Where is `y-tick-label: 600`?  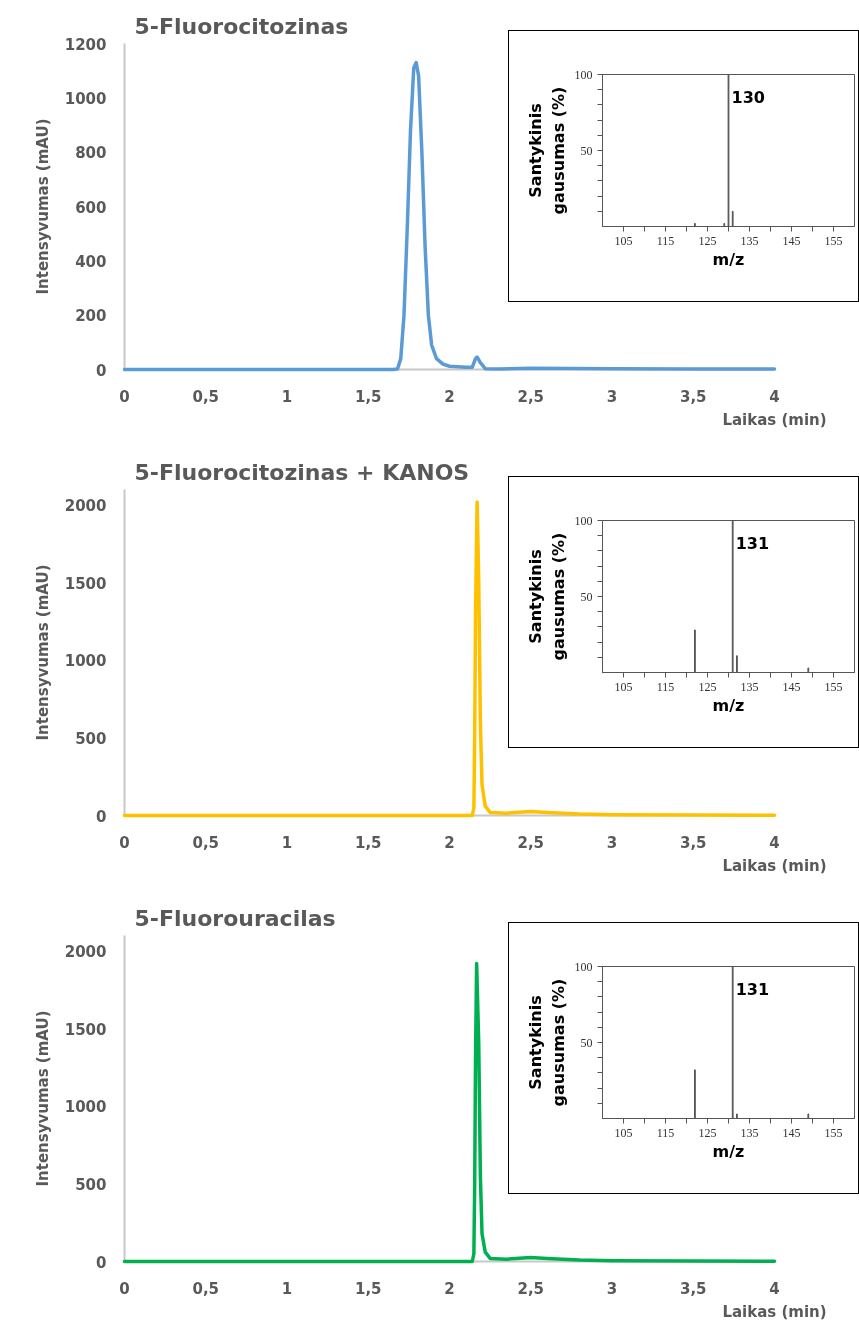
y-tick-label: 600 is located at coordinates (91, 207).